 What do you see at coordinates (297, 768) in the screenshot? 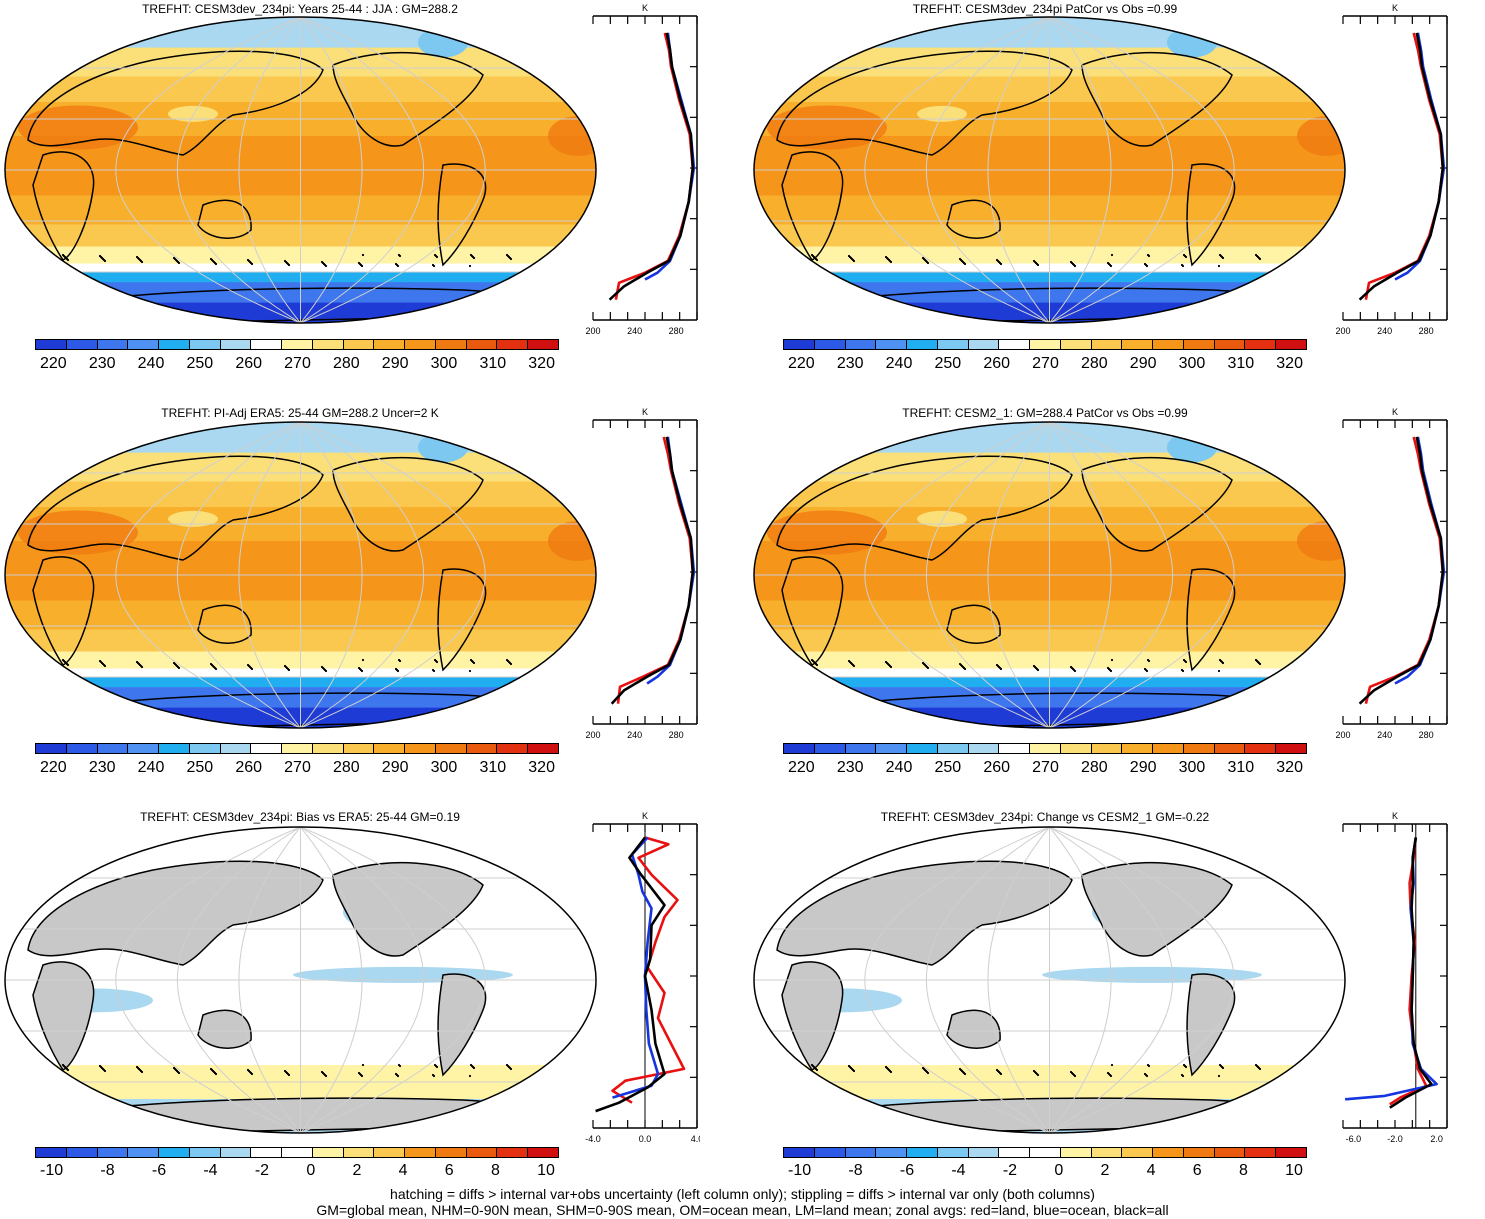
I see `colorbar-labels: 220 230 240 250 260 270 280 290 300 310 320` at bounding box center [297, 768].